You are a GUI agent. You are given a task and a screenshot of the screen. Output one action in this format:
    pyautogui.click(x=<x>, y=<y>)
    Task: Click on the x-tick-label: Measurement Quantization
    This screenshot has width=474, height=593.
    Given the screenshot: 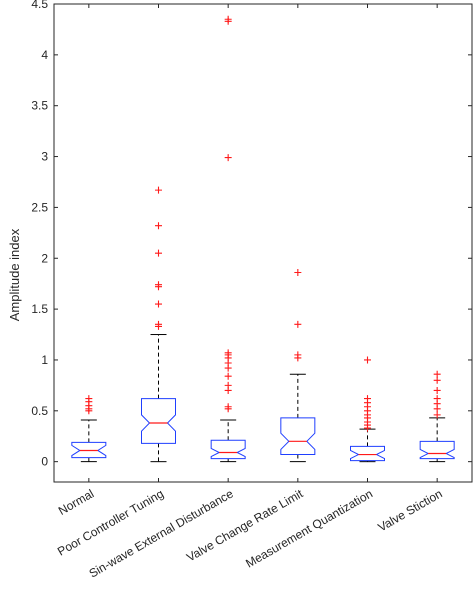 What is the action you would take?
    pyautogui.click(x=309, y=528)
    